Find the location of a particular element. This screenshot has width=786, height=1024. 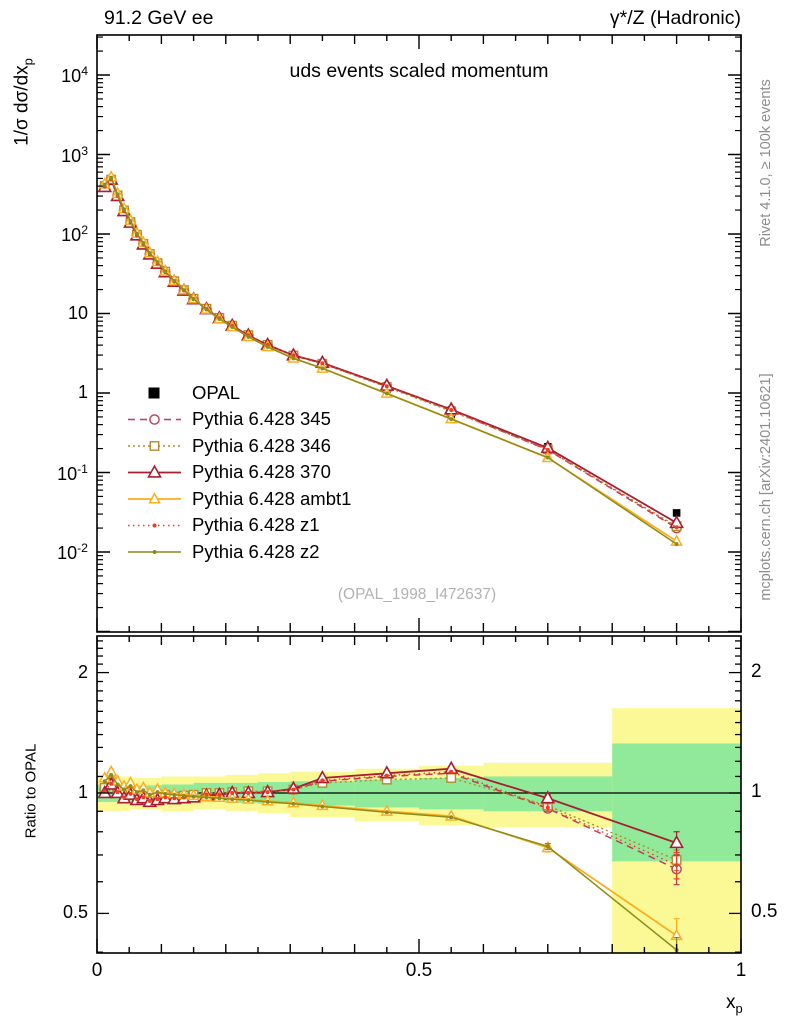

main-y-tick-label: 1 is located at coordinates (44, 392).